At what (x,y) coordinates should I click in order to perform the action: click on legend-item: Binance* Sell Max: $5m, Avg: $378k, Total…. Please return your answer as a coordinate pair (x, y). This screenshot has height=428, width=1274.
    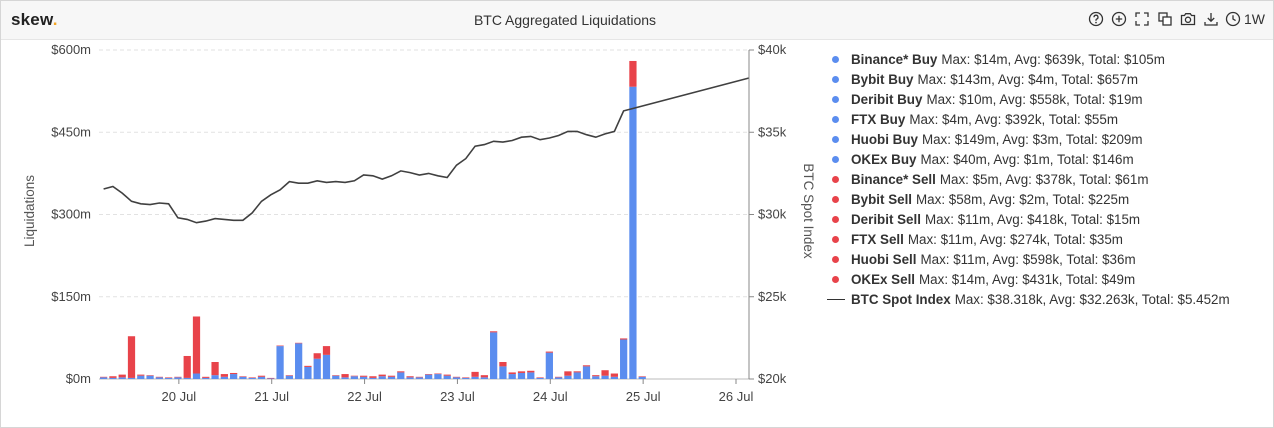
    Looking at the image, I should click on (1047, 179).